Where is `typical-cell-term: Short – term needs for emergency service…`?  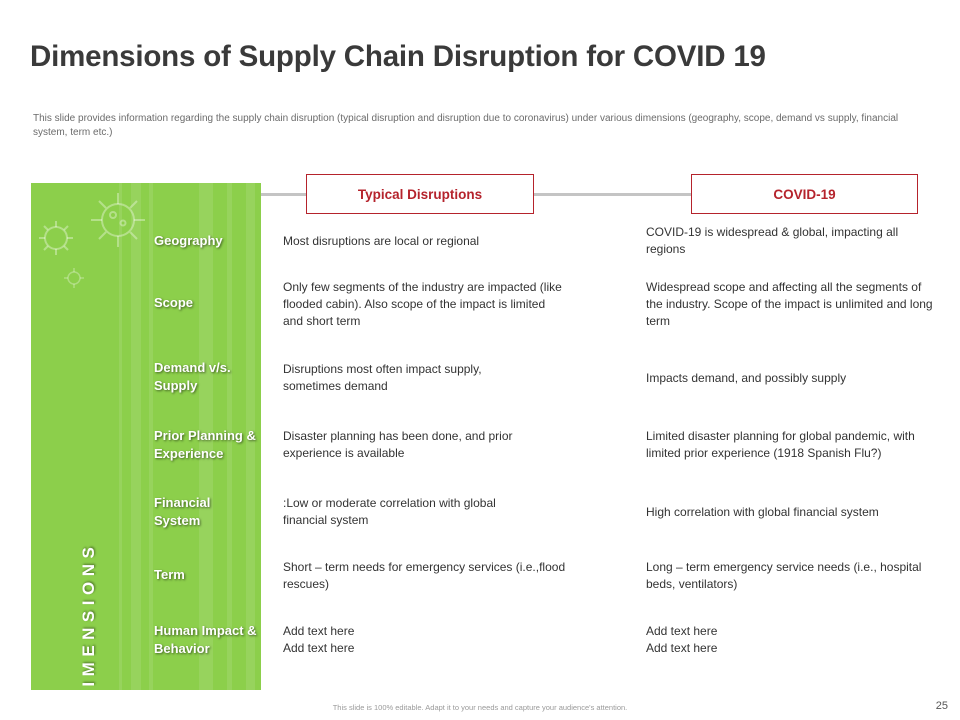 typical-cell-term: Short – term needs for emergency service… is located at coordinates (424, 575).